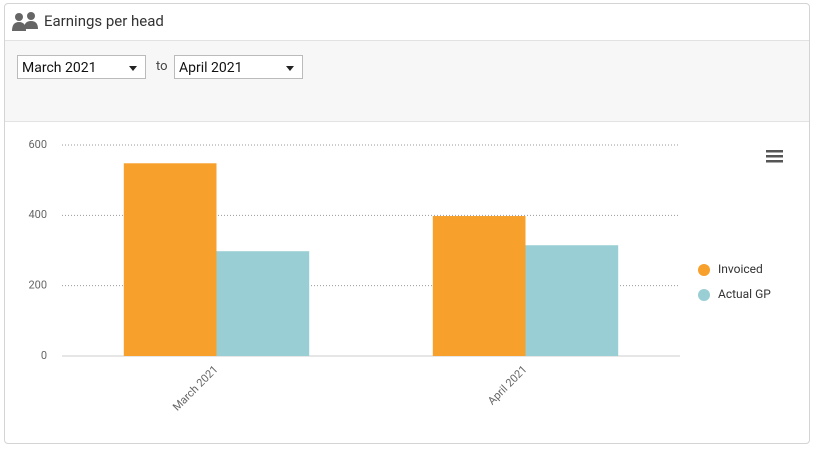 The height and width of the screenshot is (451, 818). Describe the element at coordinates (37, 214) in the screenshot. I see `y-tick-label: 400` at that location.